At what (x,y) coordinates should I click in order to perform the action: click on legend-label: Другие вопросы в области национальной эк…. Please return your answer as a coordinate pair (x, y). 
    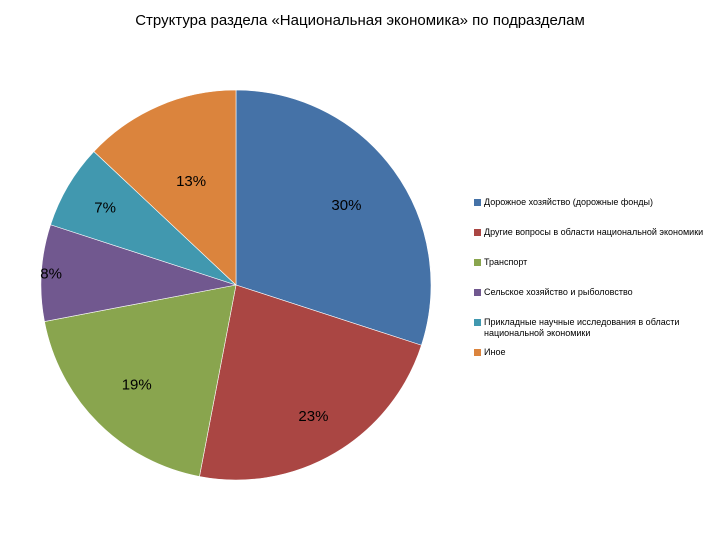
    Looking at the image, I should click on (594, 232).